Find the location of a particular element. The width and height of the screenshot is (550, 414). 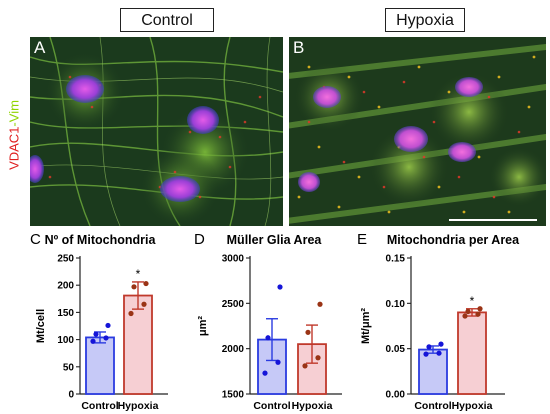

y-tick-label: 0.05 is located at coordinates (396, 349).